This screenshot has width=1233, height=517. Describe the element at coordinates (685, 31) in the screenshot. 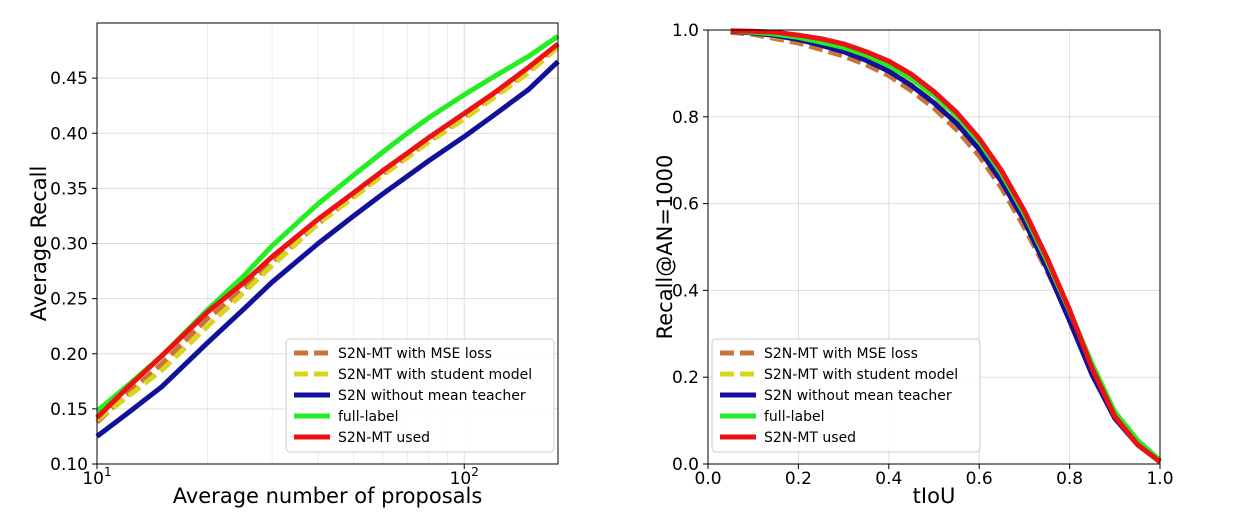

I see `chart-2-y-tick-label: 1.0` at that location.